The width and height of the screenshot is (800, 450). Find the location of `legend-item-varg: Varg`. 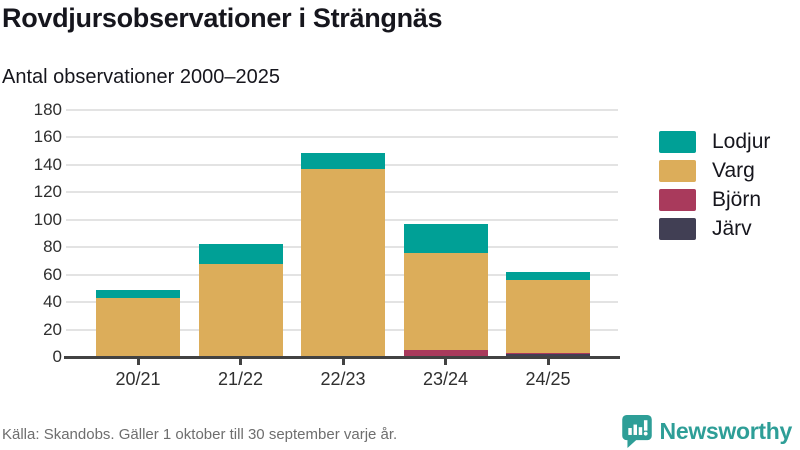

legend-item-varg: Varg is located at coordinates (714, 170).